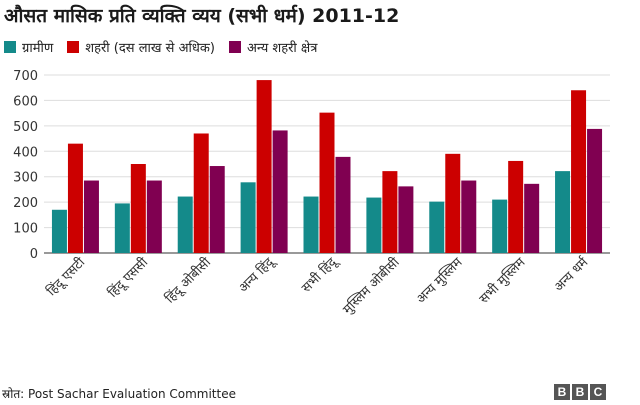 The width and height of the screenshot is (640, 405). Describe the element at coordinates (25, 203) in the screenshot. I see `y-tick-label: 200` at that location.